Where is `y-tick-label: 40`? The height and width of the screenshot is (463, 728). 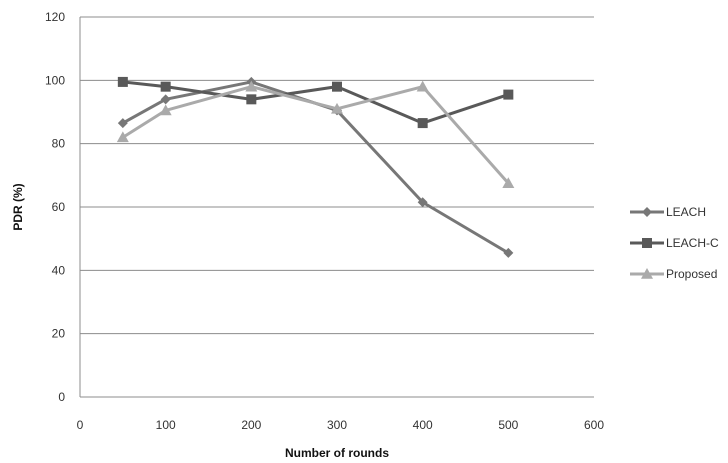
y-tick-label: 40 is located at coordinates (59, 270).